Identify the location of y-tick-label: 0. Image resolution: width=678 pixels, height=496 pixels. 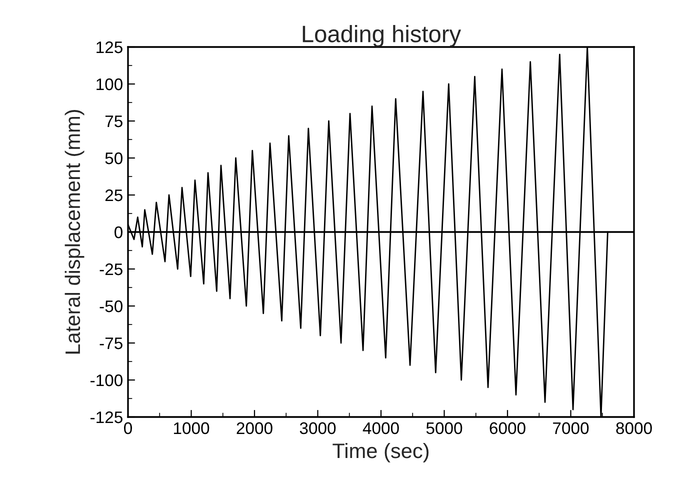
(118, 232).